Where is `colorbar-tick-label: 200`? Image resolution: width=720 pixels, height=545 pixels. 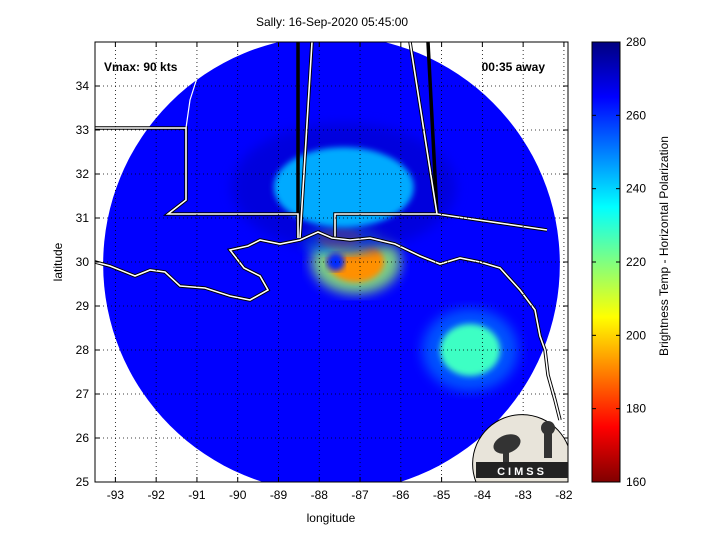
colorbar-tick-label: 200 is located at coordinates (636, 335).